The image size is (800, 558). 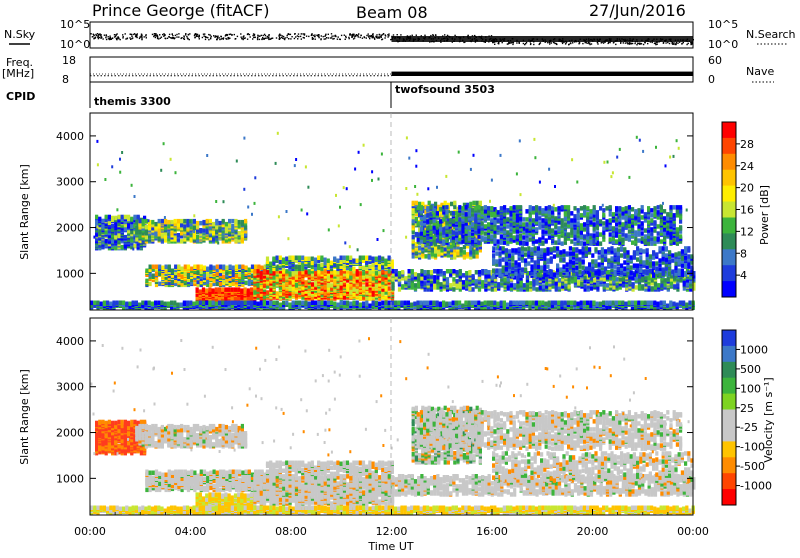 I want to click on station-title: Prince George (fitACF), so click(x=181, y=10).